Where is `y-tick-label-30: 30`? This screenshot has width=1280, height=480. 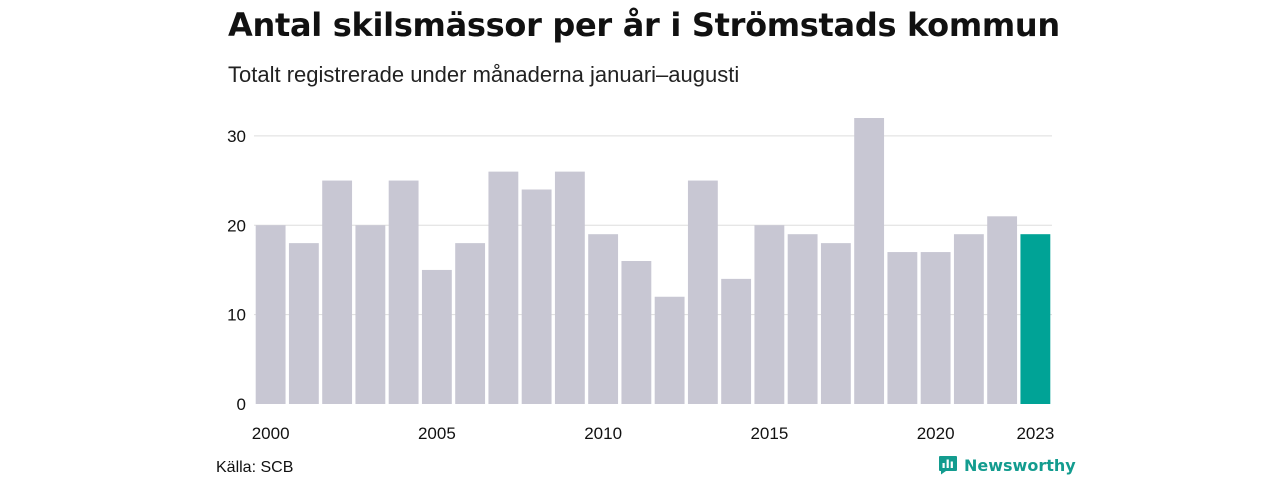 y-tick-label-30: 30 is located at coordinates (236, 136).